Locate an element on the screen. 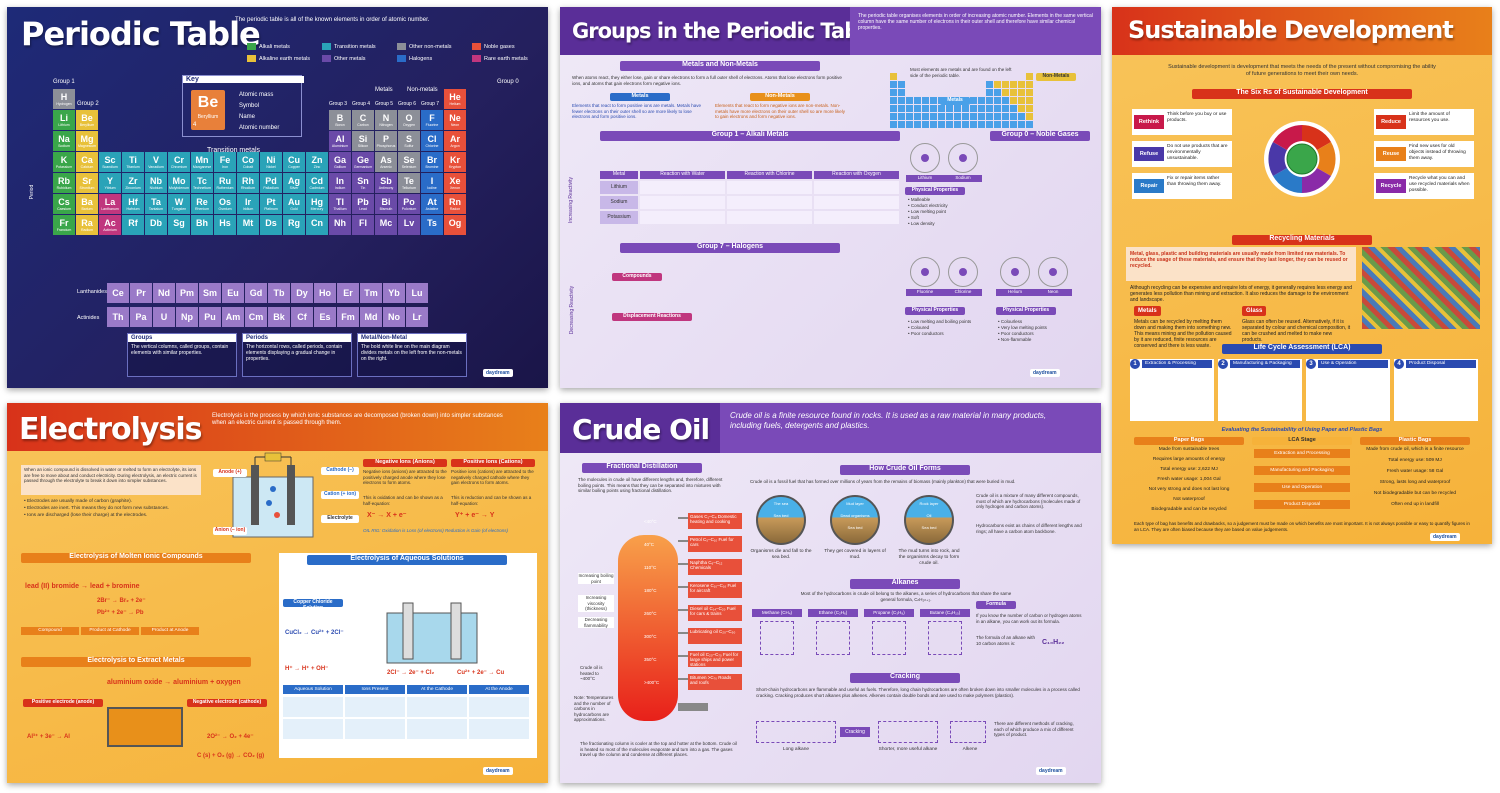 This screenshot has height=793, width=1500. pp-group1-header: Physical Properties is located at coordinates (935, 191).